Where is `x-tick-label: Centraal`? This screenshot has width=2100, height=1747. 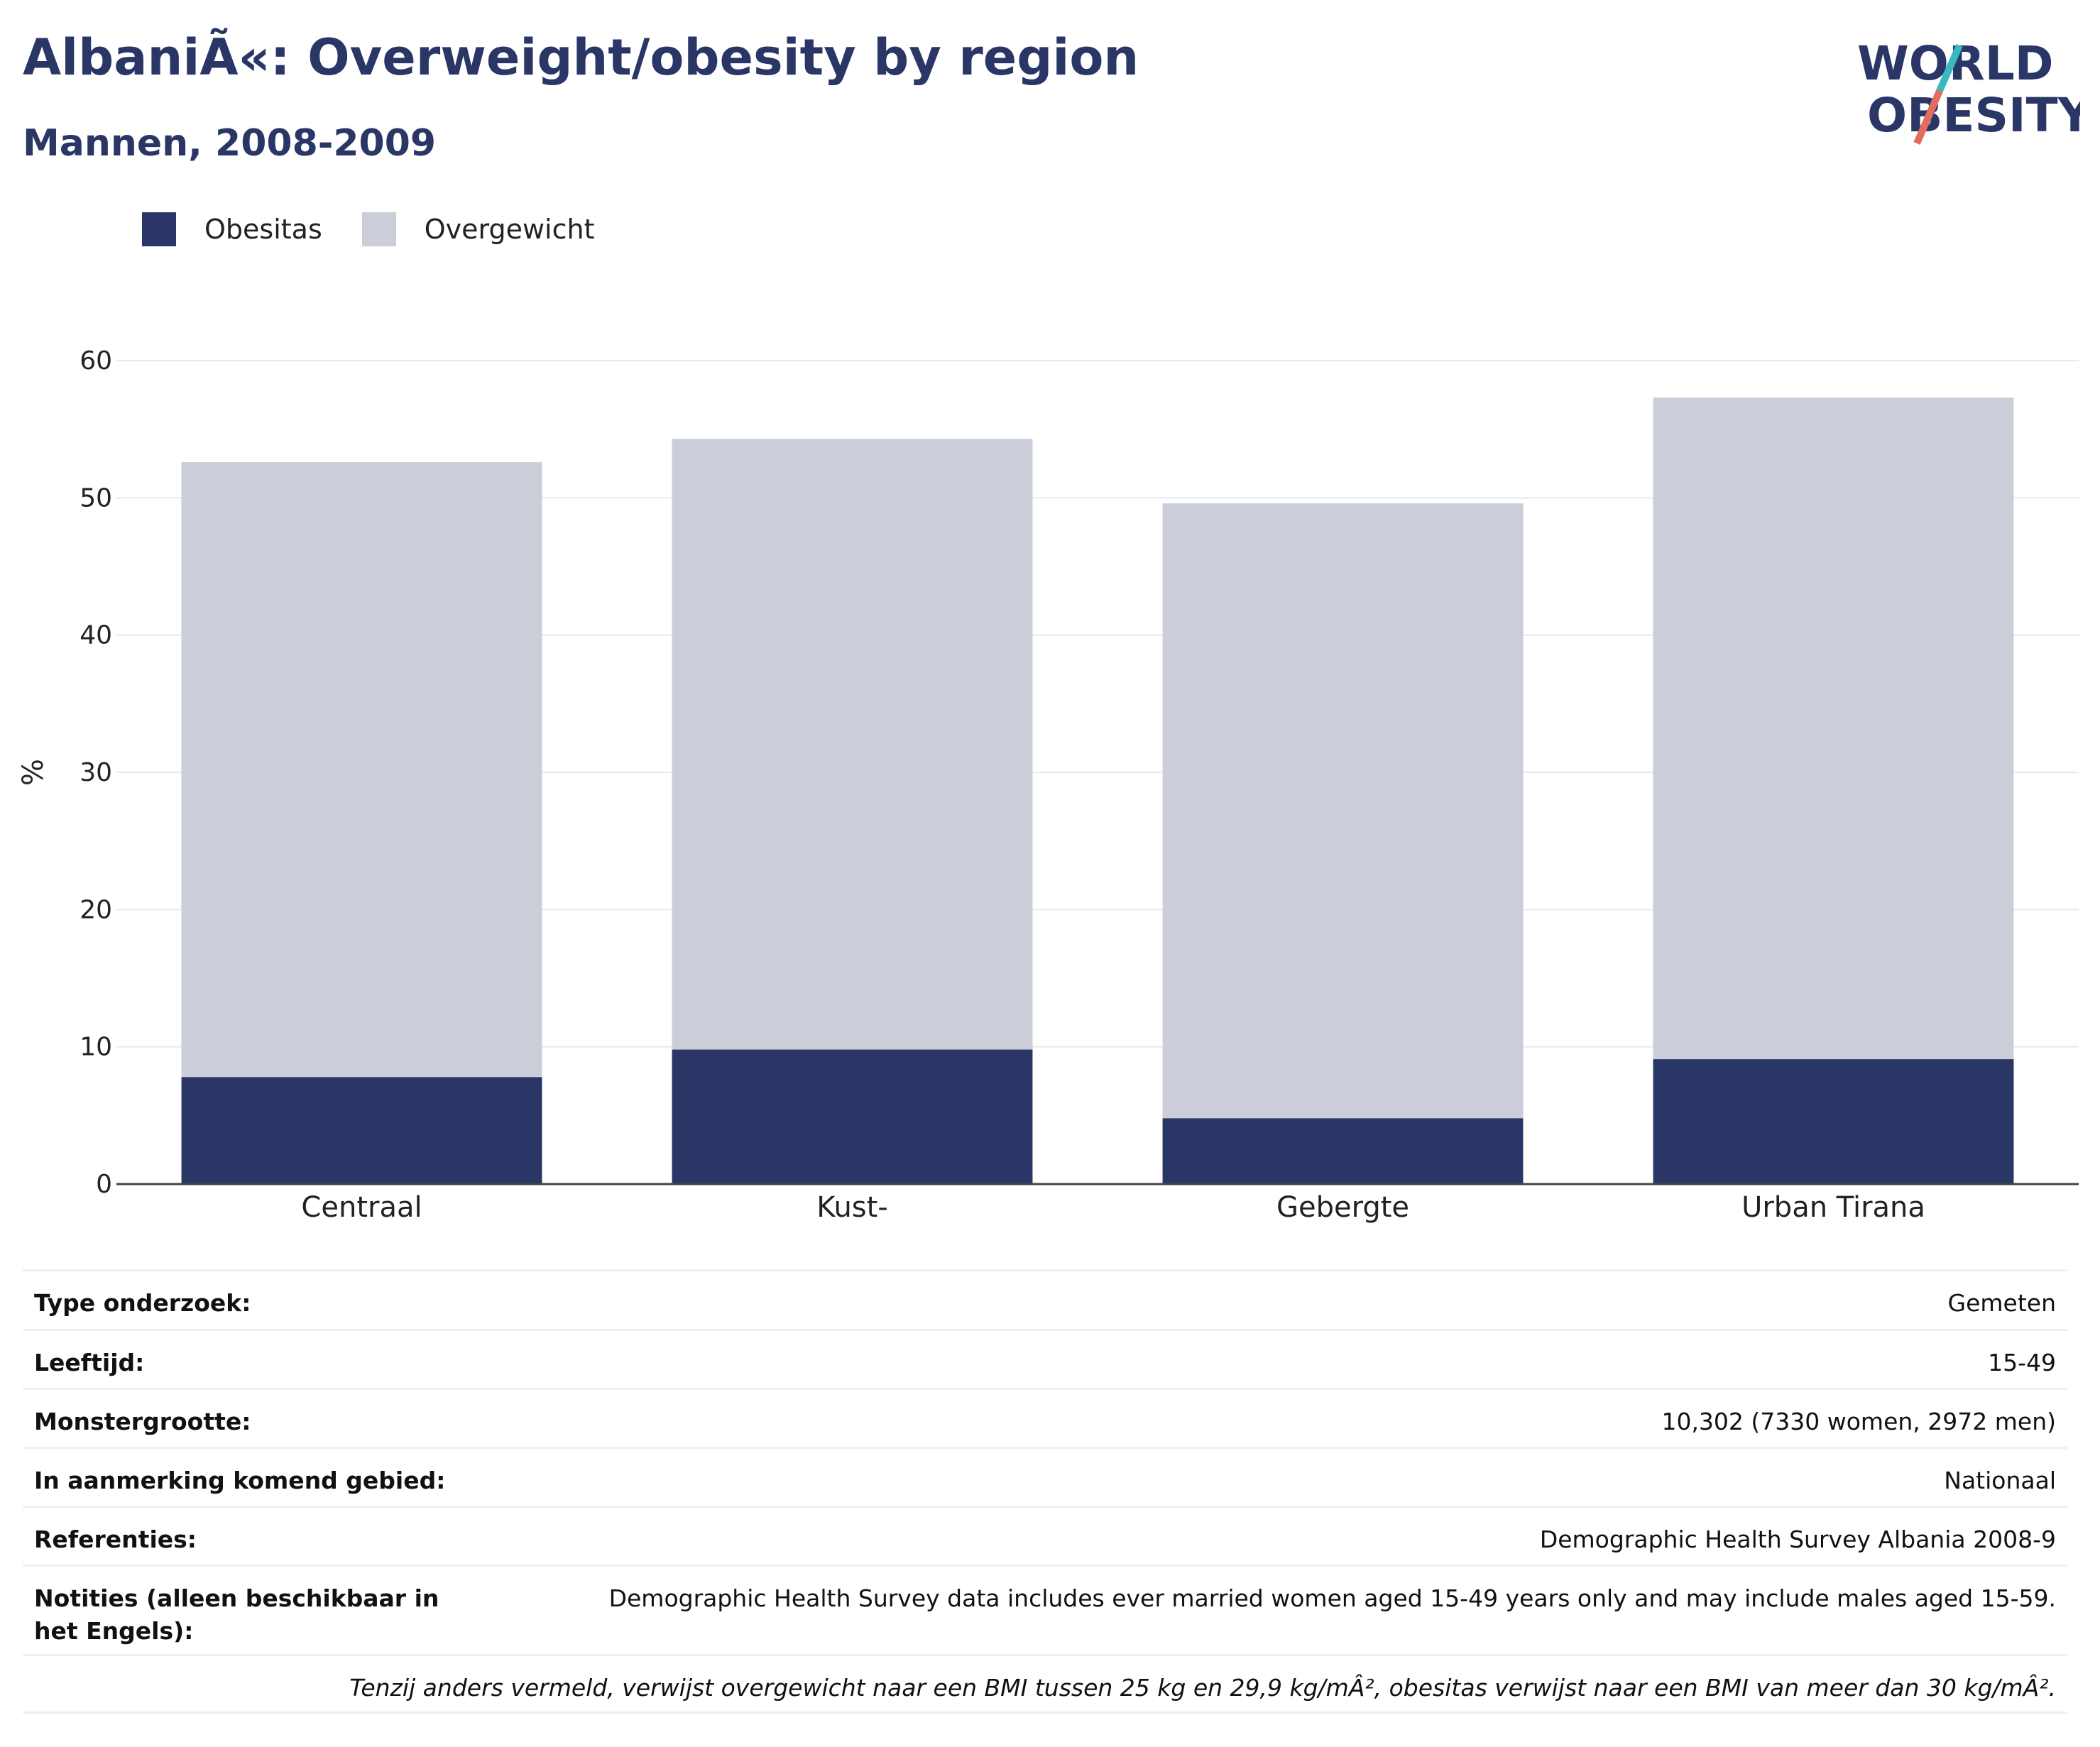
x-tick-label: Centraal is located at coordinates (361, 1207).